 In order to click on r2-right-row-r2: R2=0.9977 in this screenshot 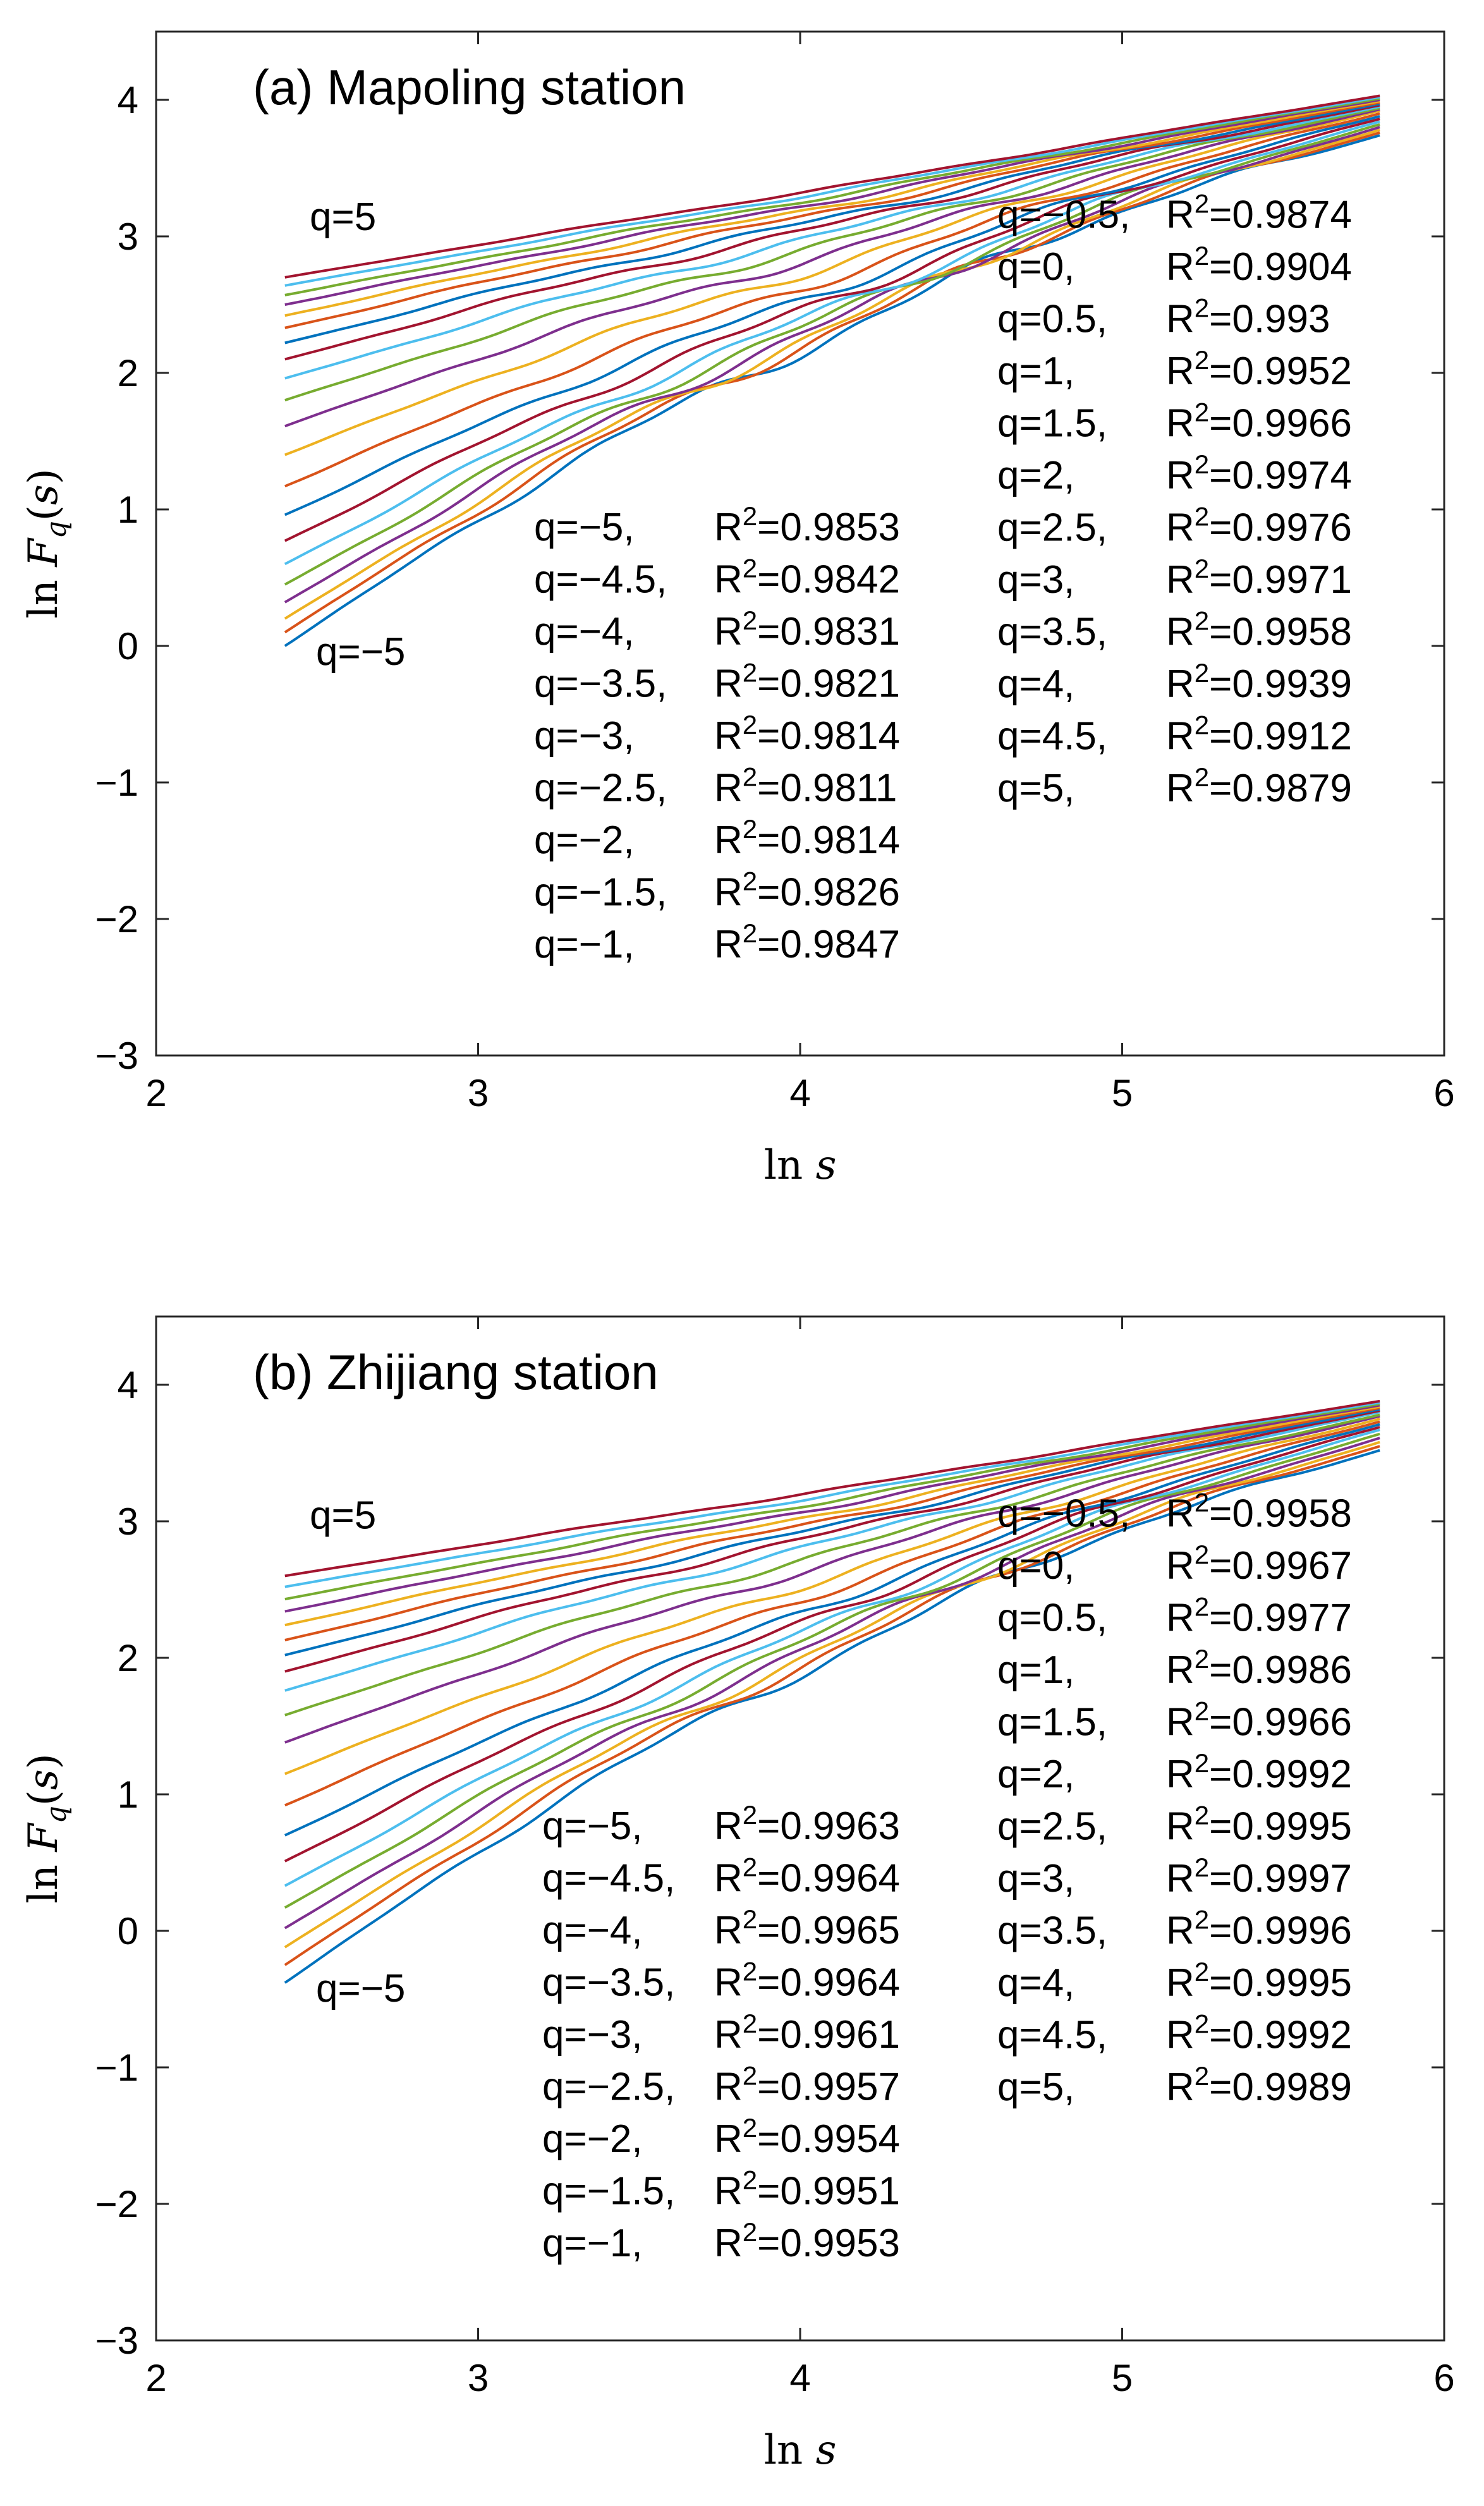, I will do `click(1259, 1616)`.